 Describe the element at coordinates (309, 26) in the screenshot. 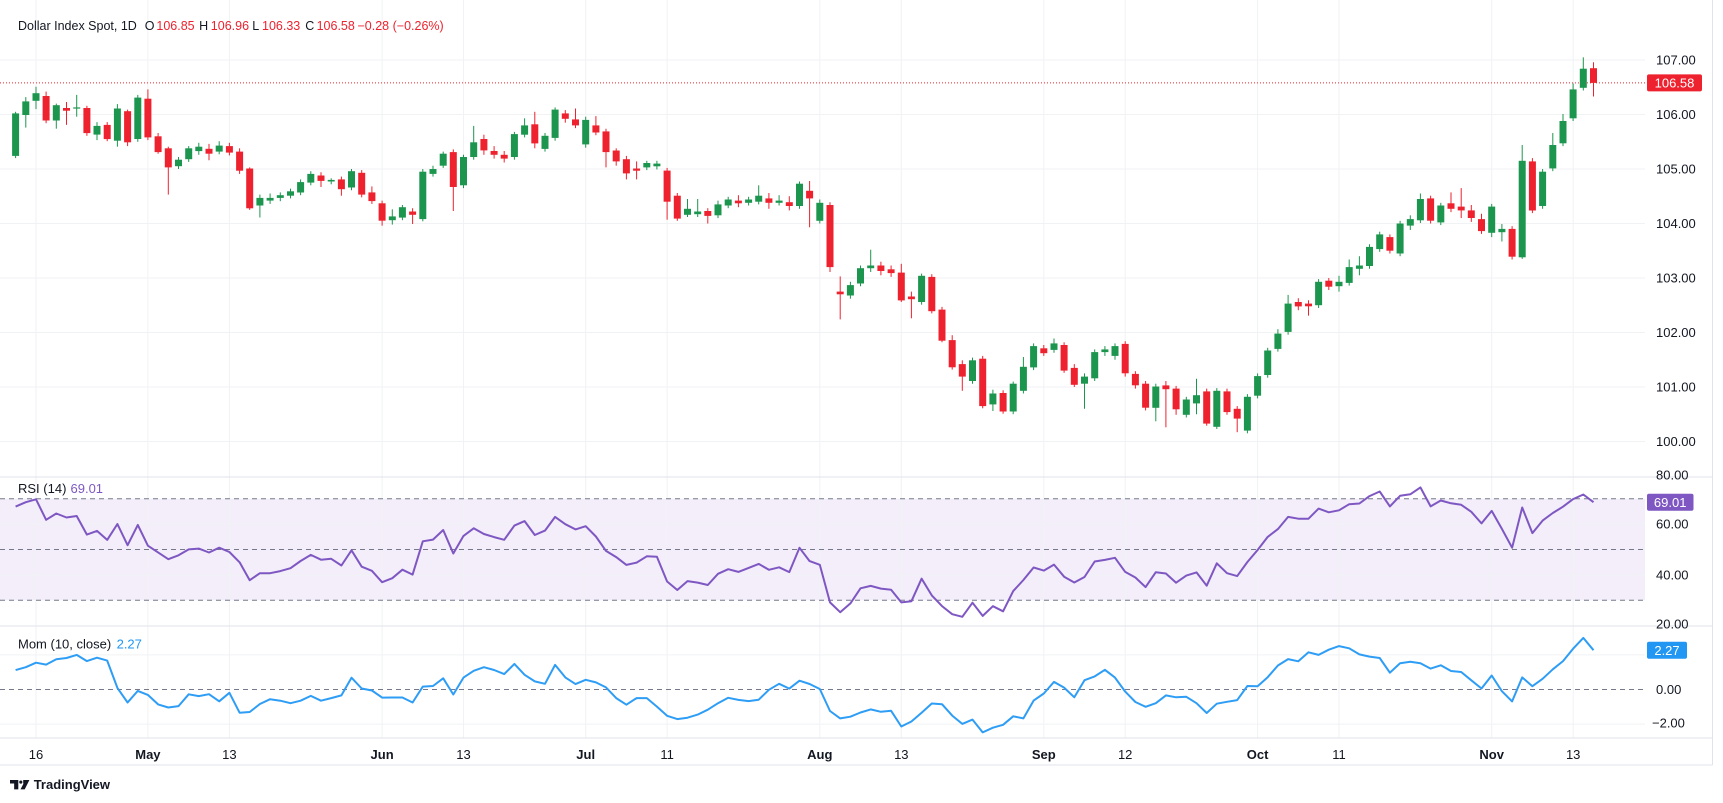

I see `svg-text: C` at that location.